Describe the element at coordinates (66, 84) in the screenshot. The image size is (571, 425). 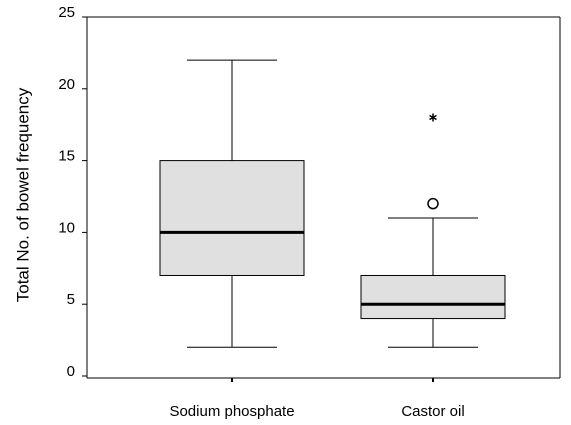
I see `y-tick-label: 20` at that location.